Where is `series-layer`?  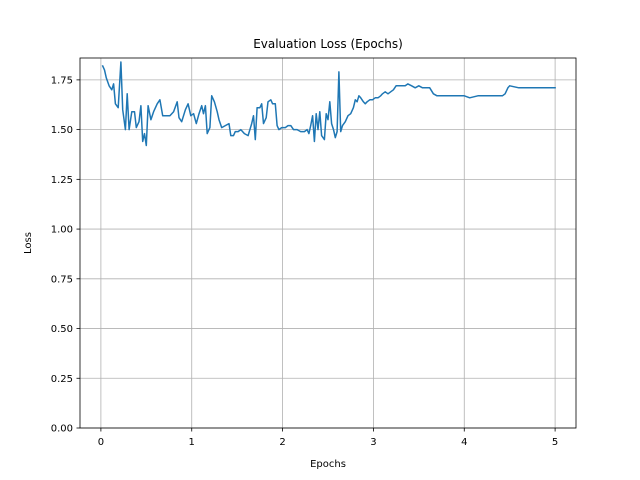
series-layer is located at coordinates (328, 104).